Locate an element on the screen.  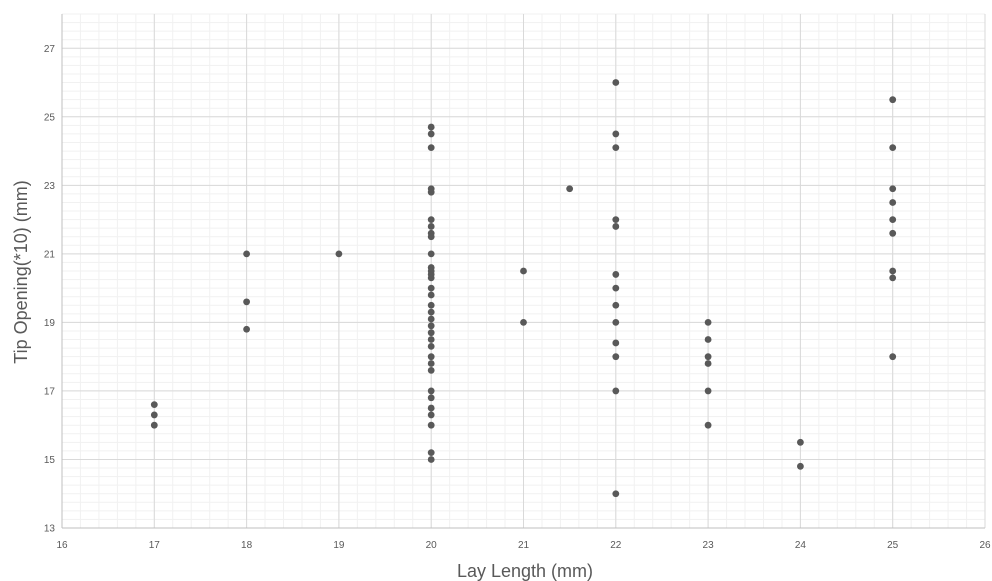
y-tick-label: 27 is located at coordinates (50, 49).